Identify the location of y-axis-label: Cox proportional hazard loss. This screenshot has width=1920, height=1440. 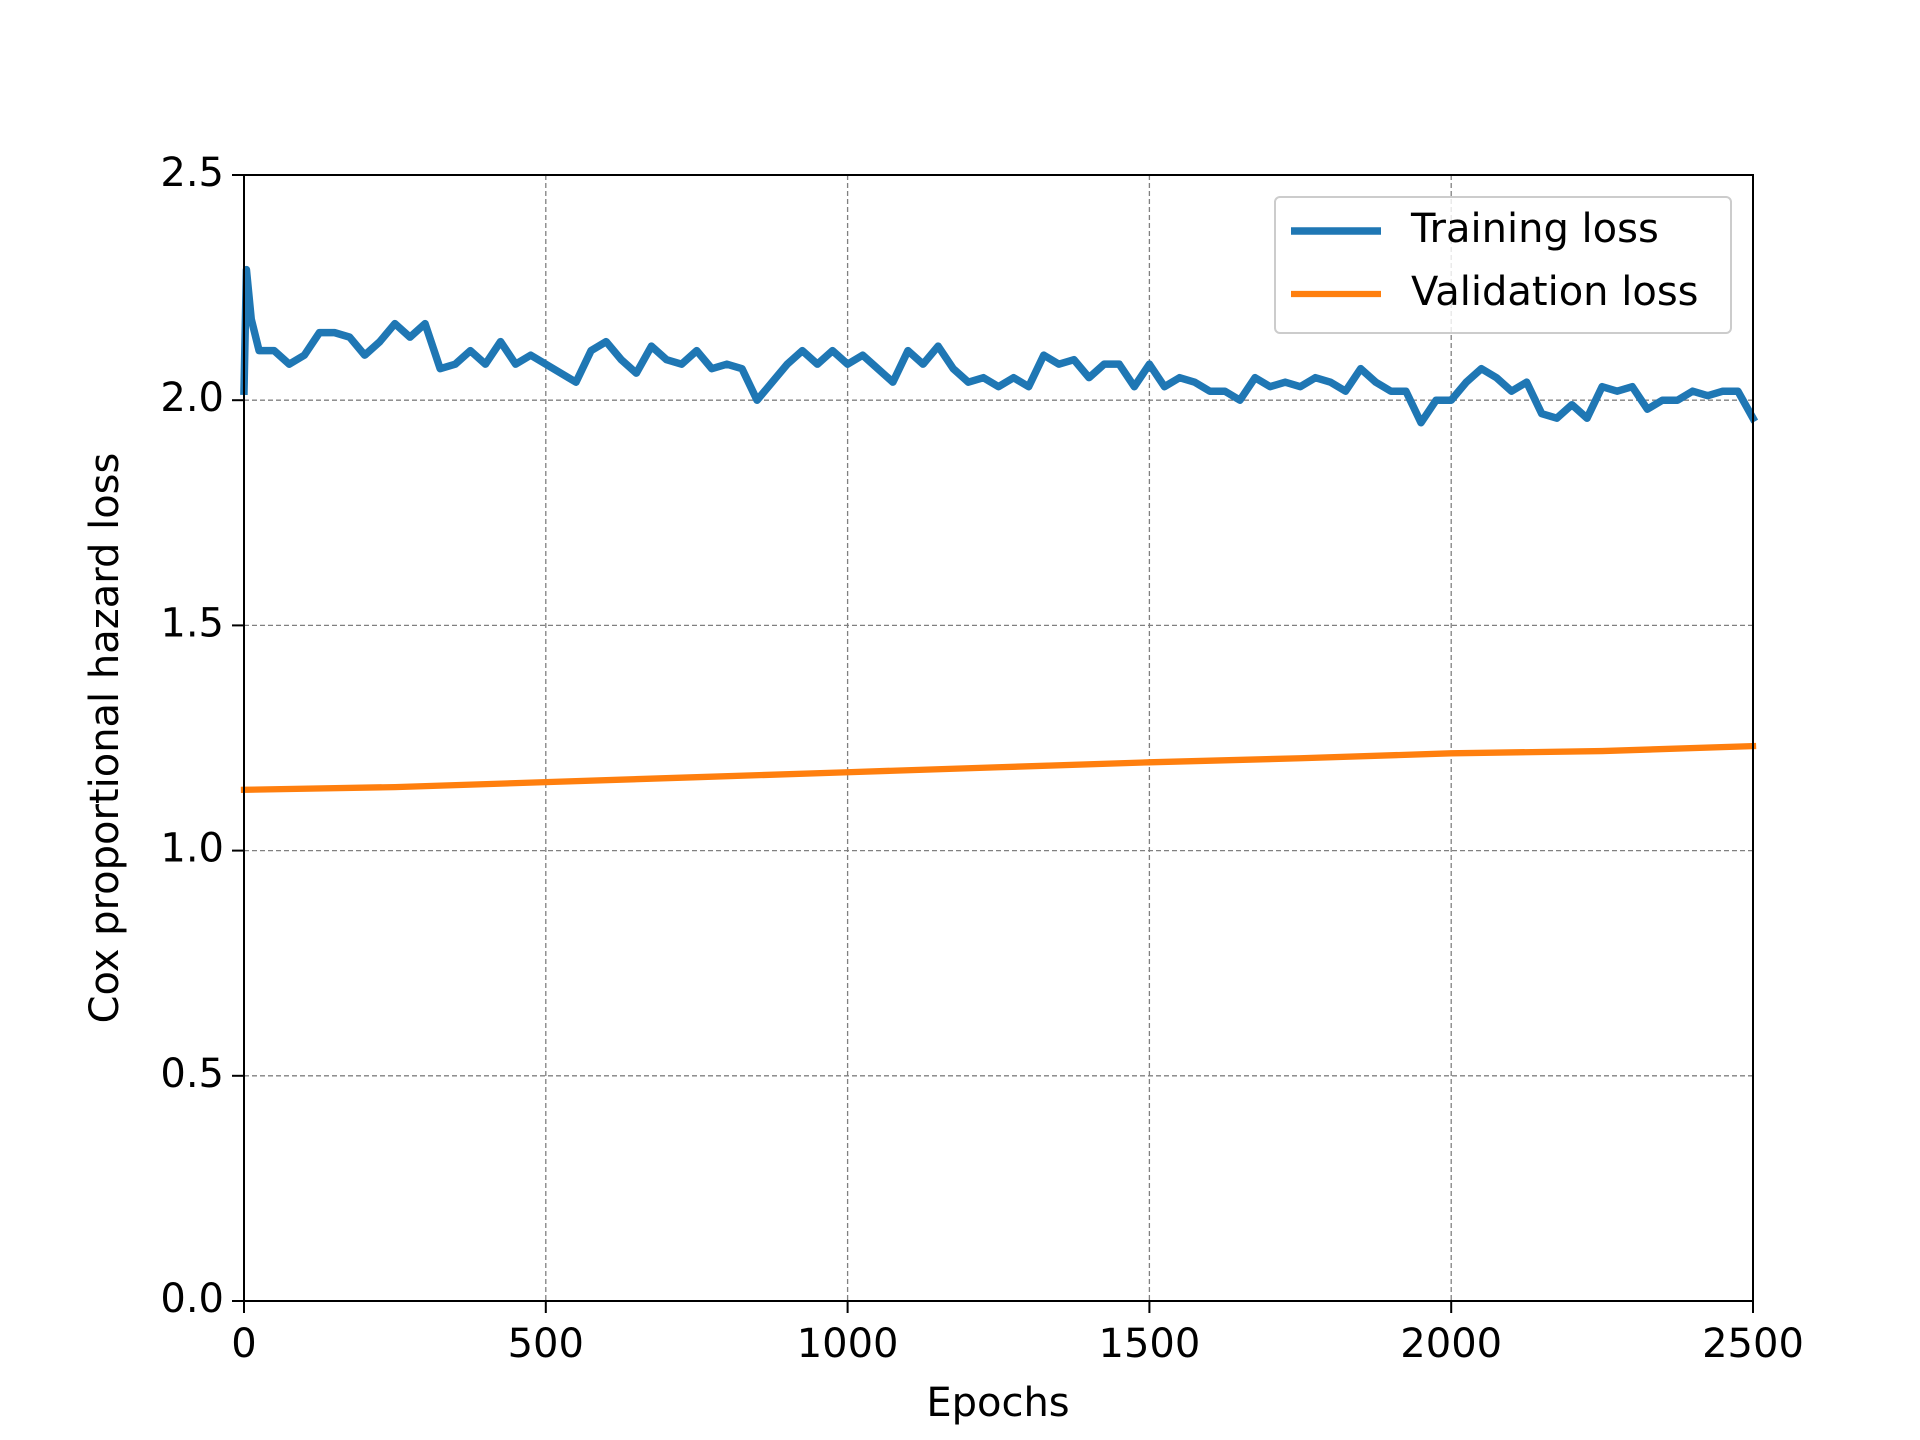
(105, 738).